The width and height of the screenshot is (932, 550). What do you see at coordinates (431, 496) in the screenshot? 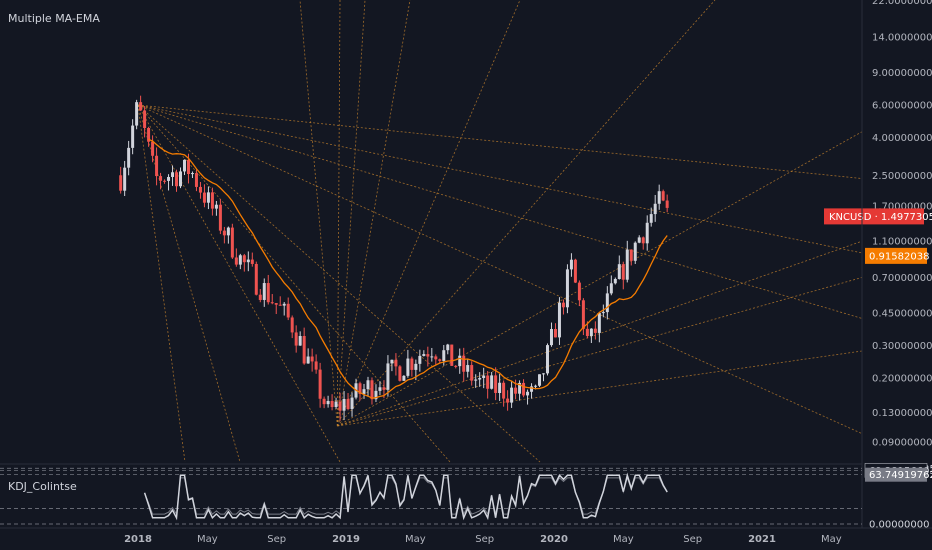
I see `kdj-pane` at bounding box center [431, 496].